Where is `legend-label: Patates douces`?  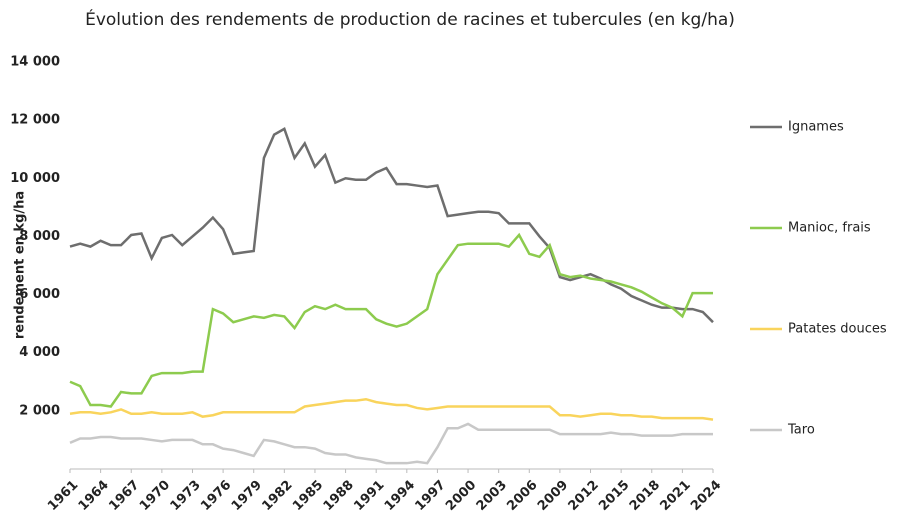 legend-label: Patates douces is located at coordinates (837, 329).